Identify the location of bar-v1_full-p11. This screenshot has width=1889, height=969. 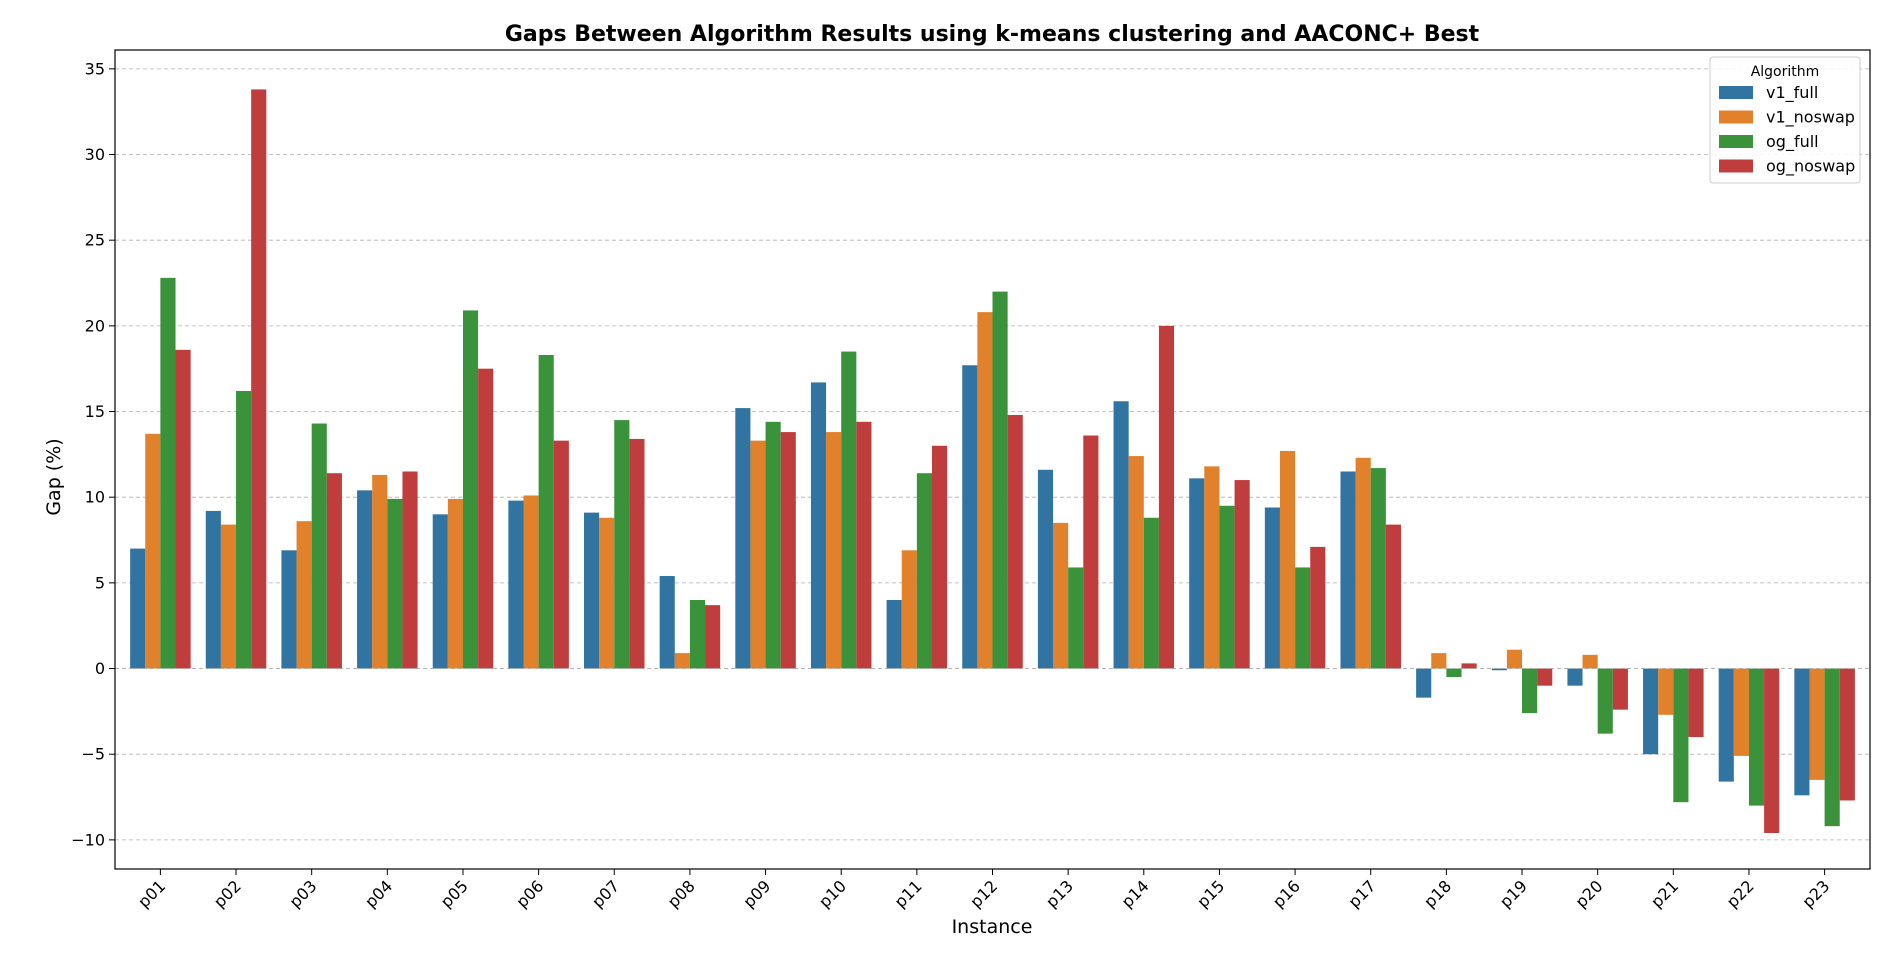
(894, 634).